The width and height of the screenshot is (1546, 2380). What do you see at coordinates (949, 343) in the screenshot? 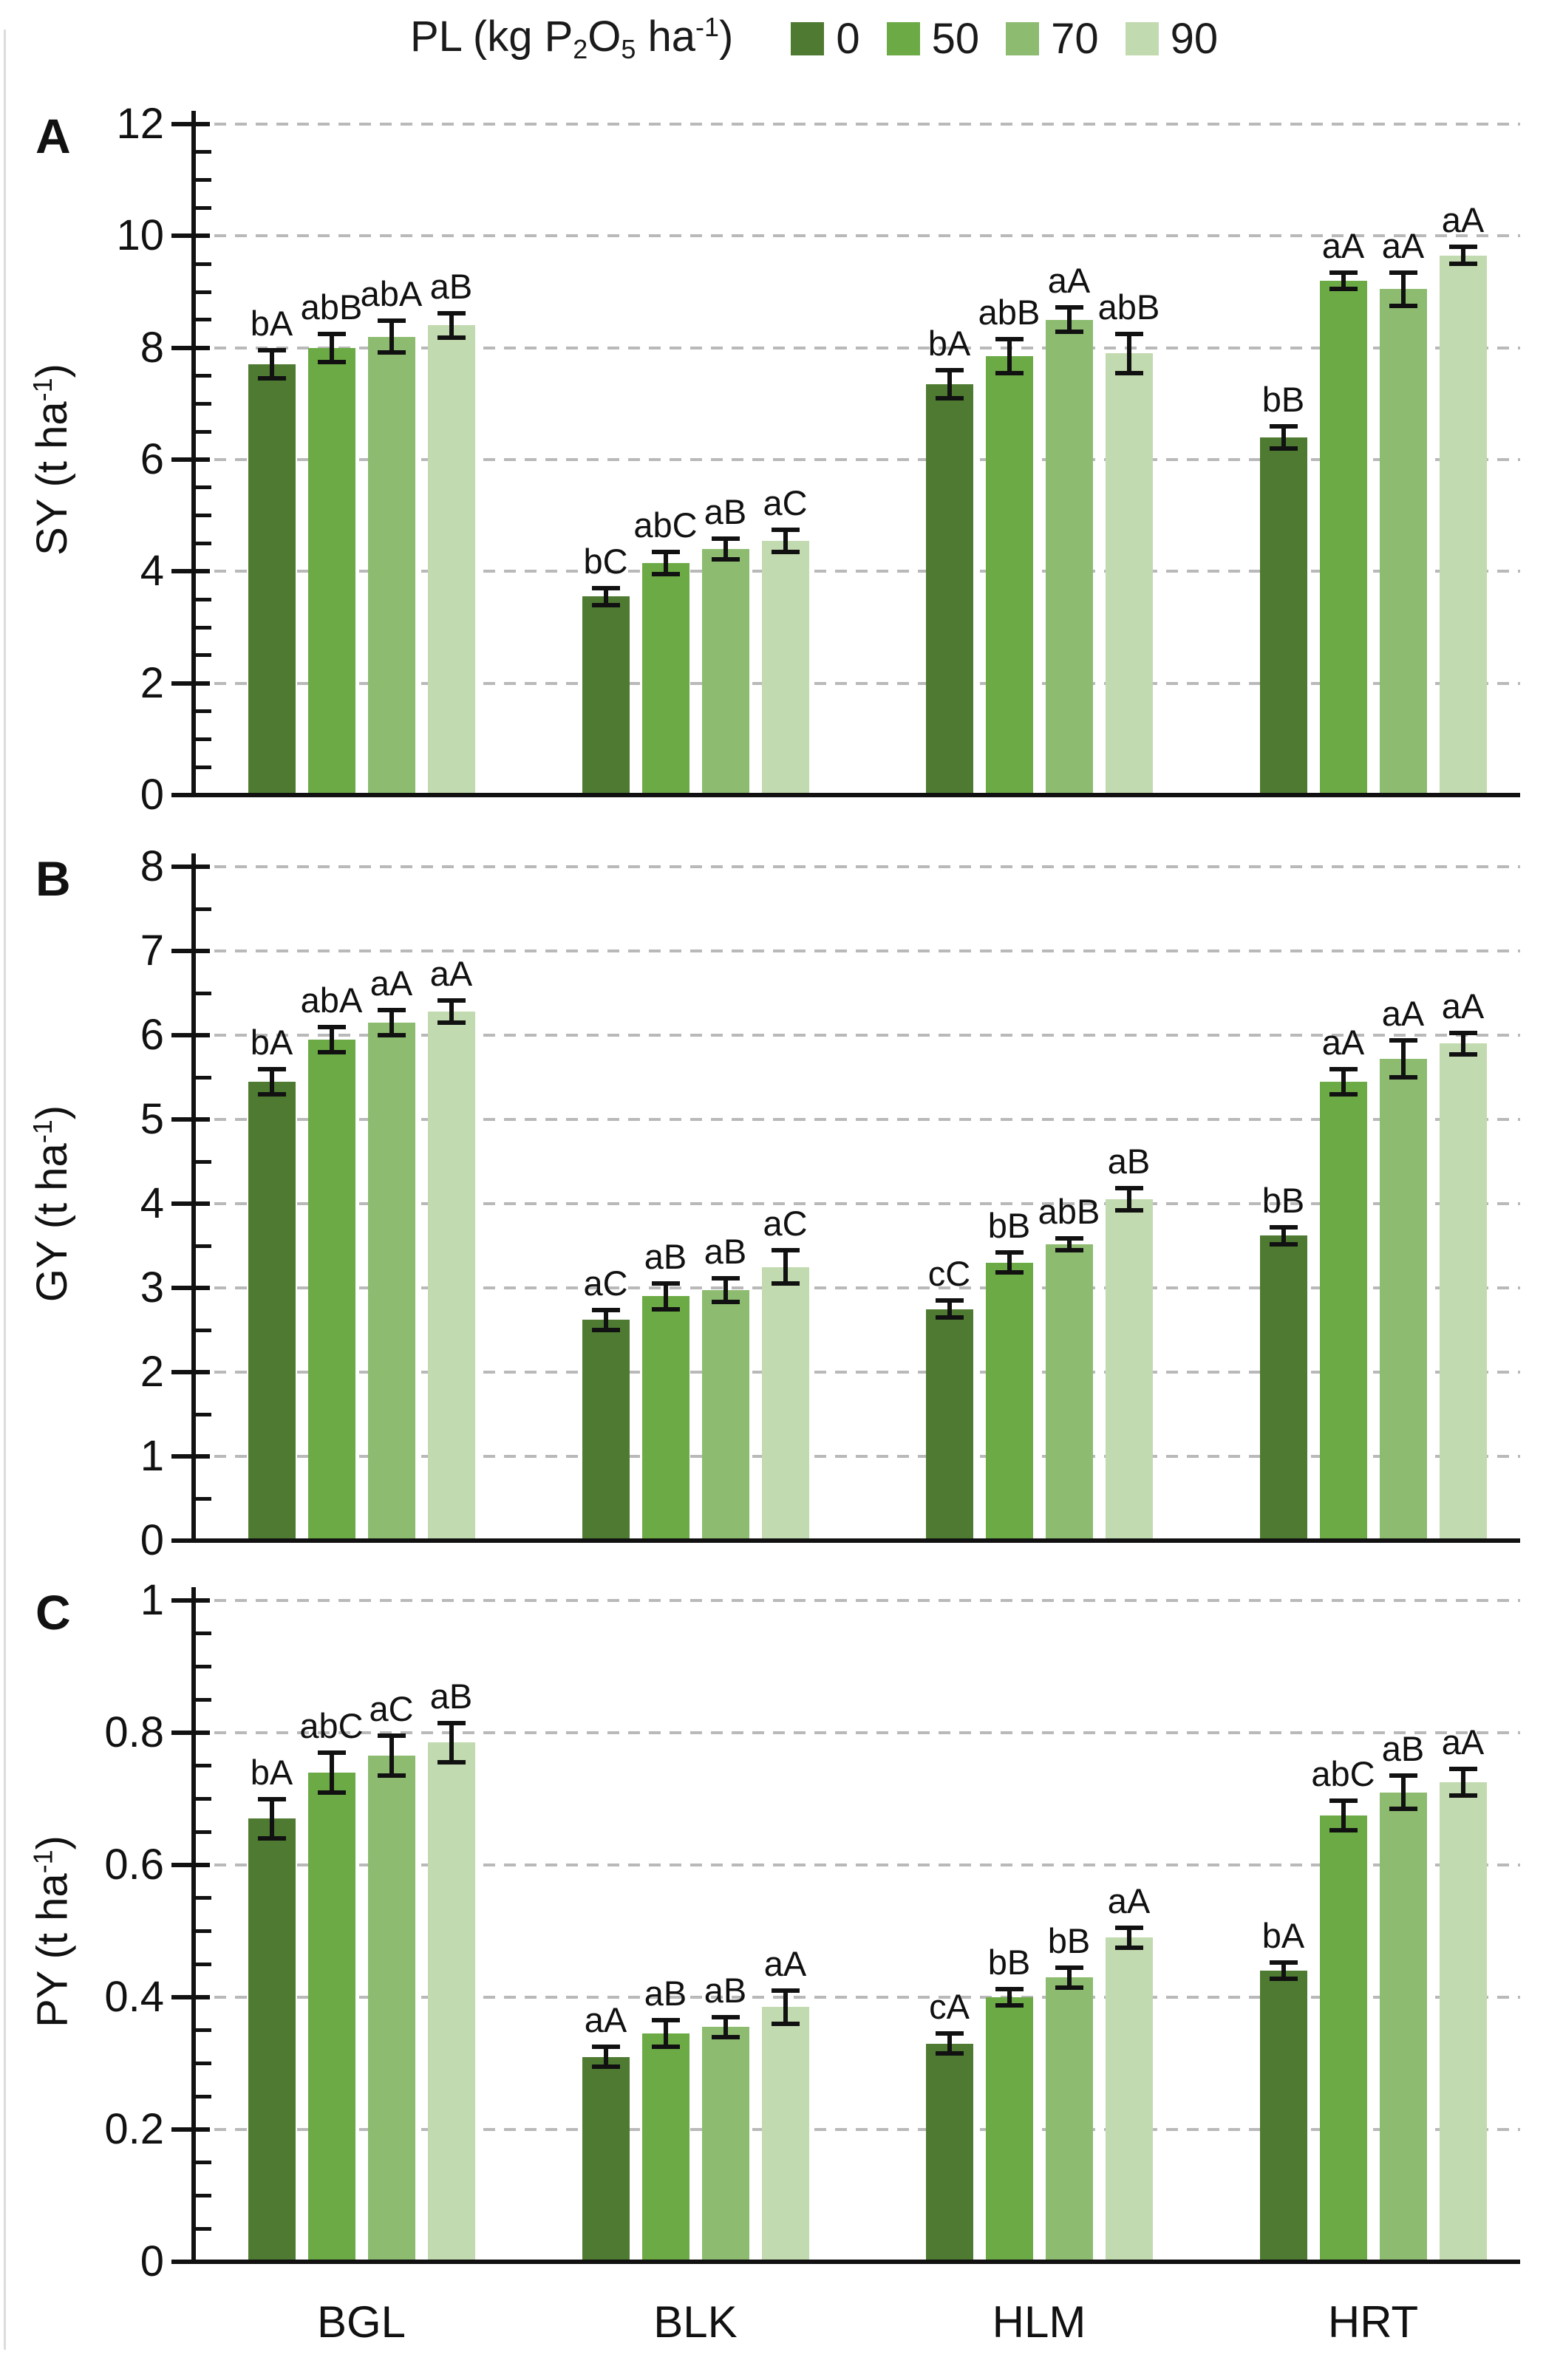
I see `sig-label: bA` at bounding box center [949, 343].